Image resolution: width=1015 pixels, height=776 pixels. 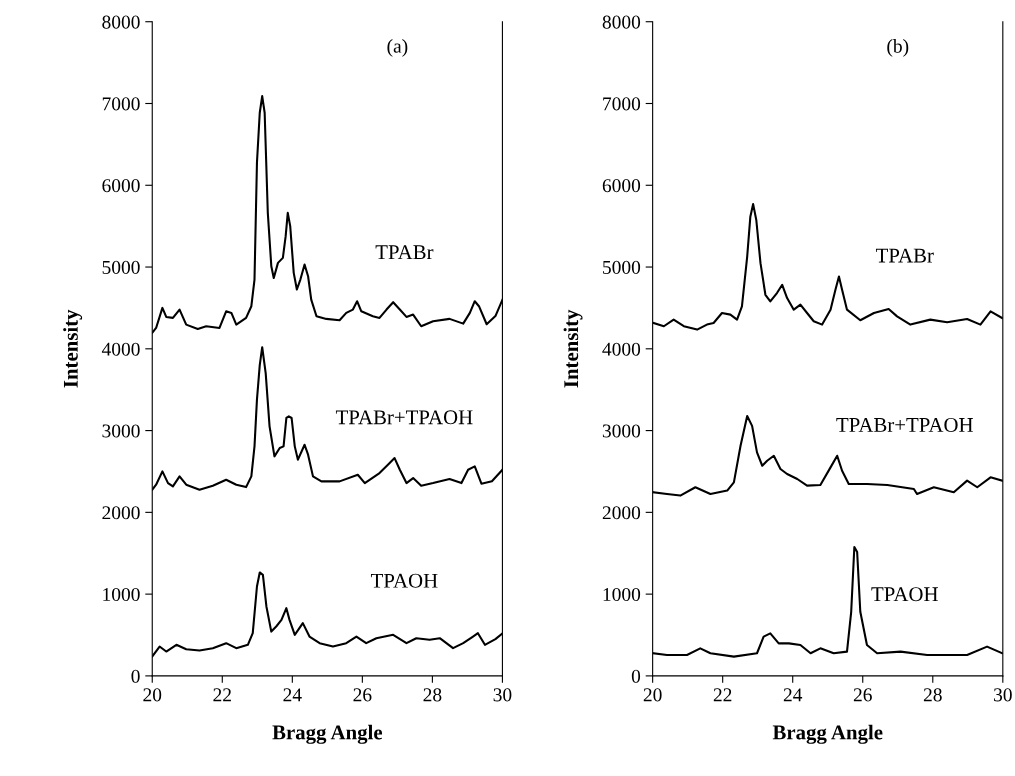 I want to click on text: TPABr, so click(x=404, y=252).